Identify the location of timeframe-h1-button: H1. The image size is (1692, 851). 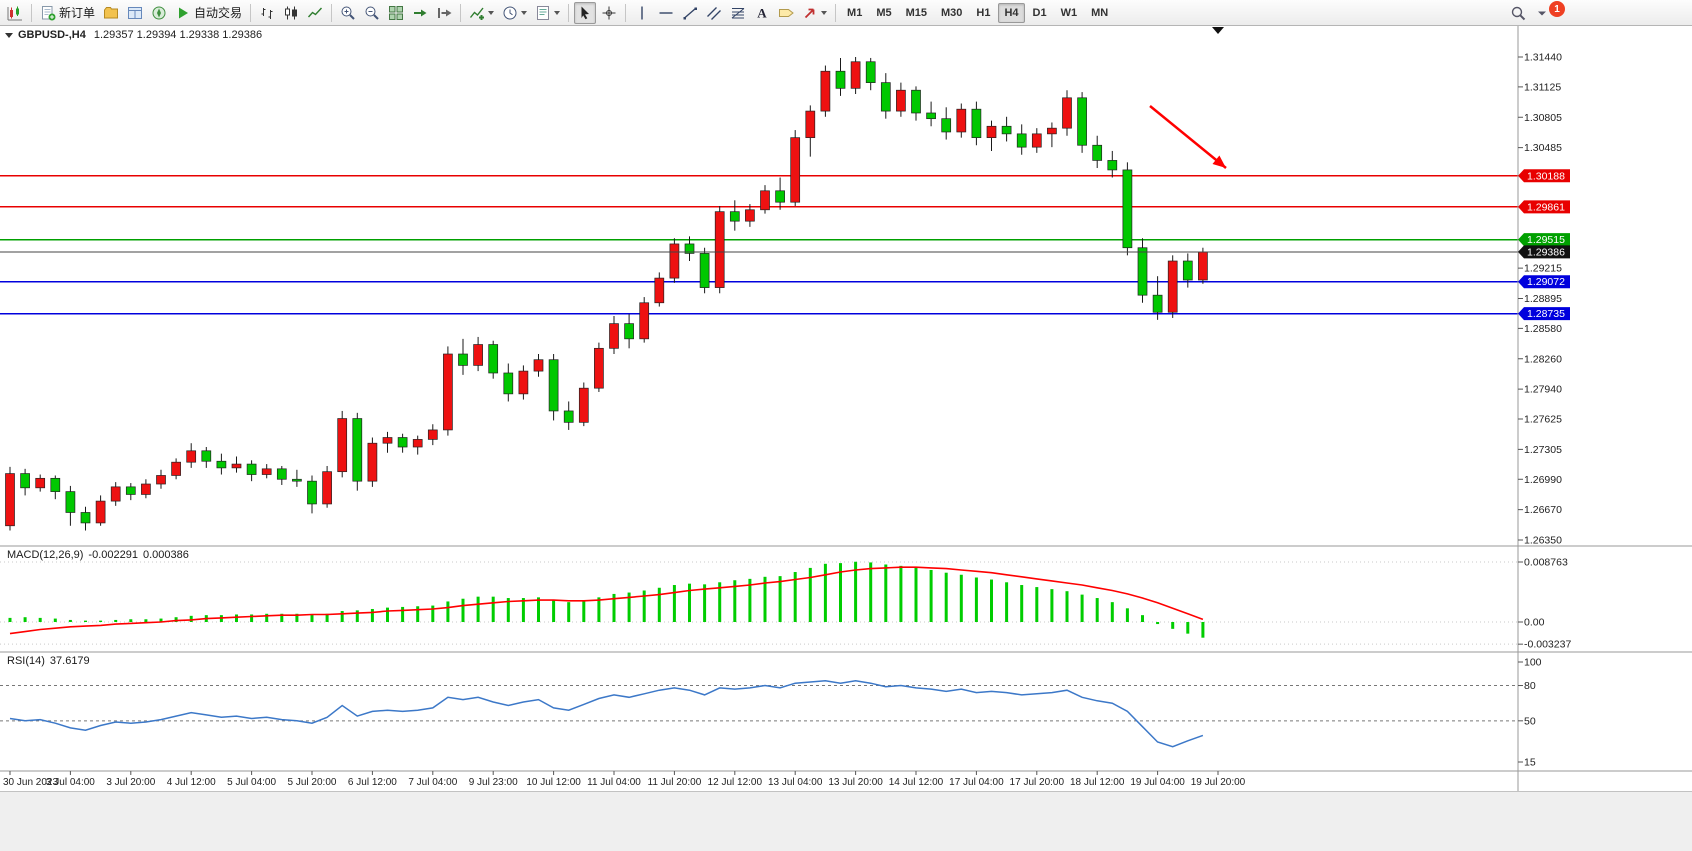
(983, 12).